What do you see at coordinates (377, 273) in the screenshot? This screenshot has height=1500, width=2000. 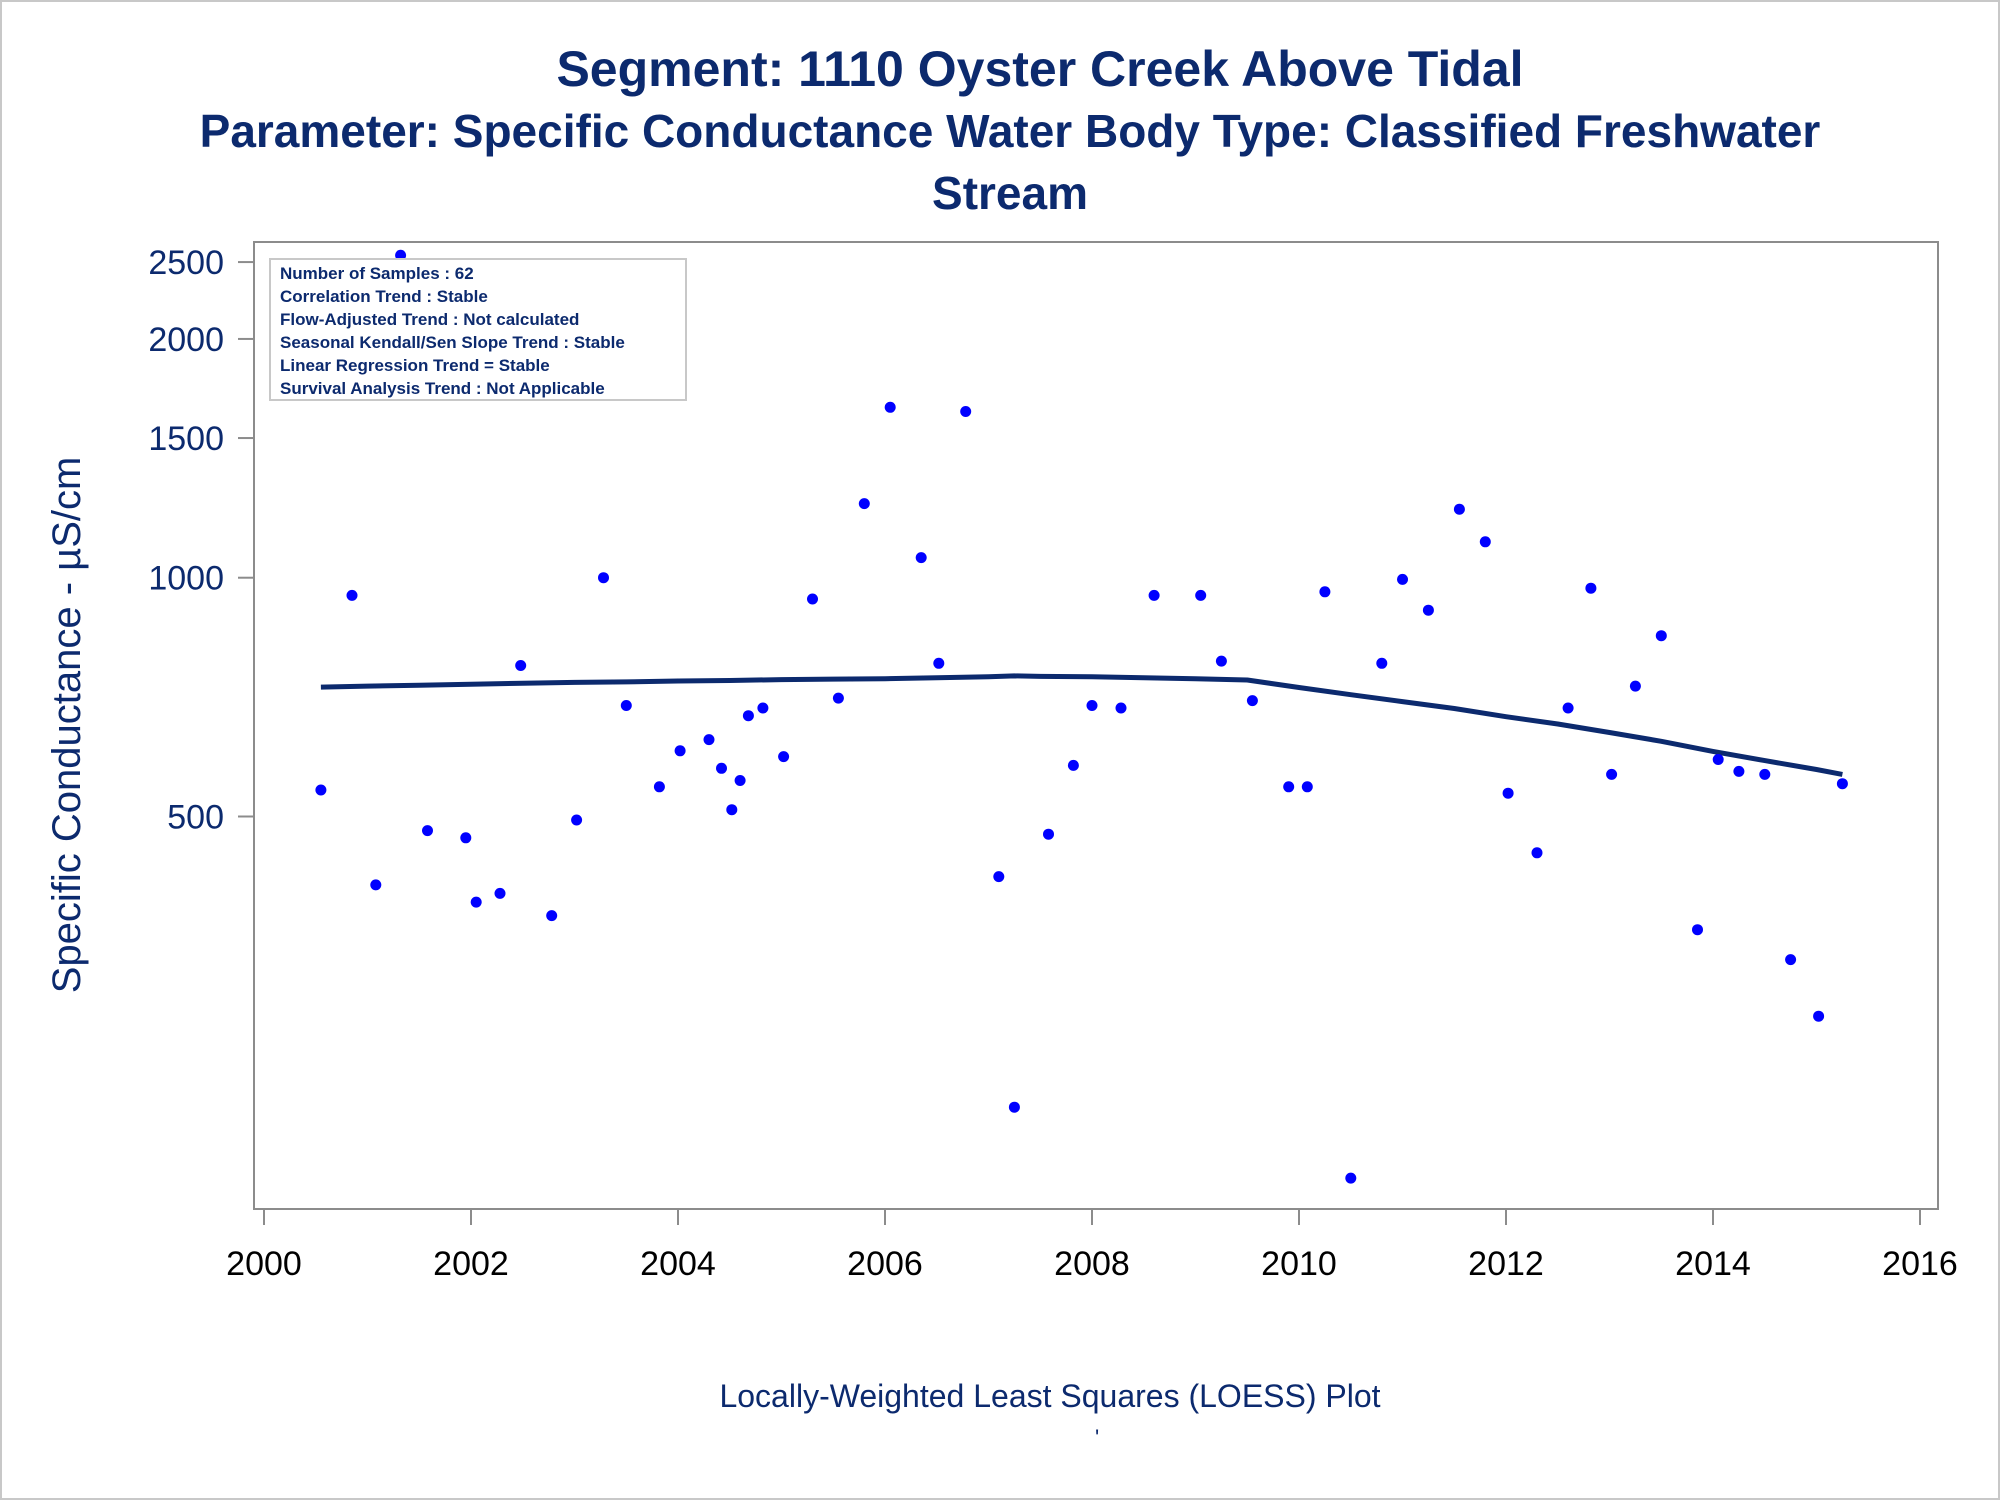 I see `info-box-line: Number of Samples : 62` at bounding box center [377, 273].